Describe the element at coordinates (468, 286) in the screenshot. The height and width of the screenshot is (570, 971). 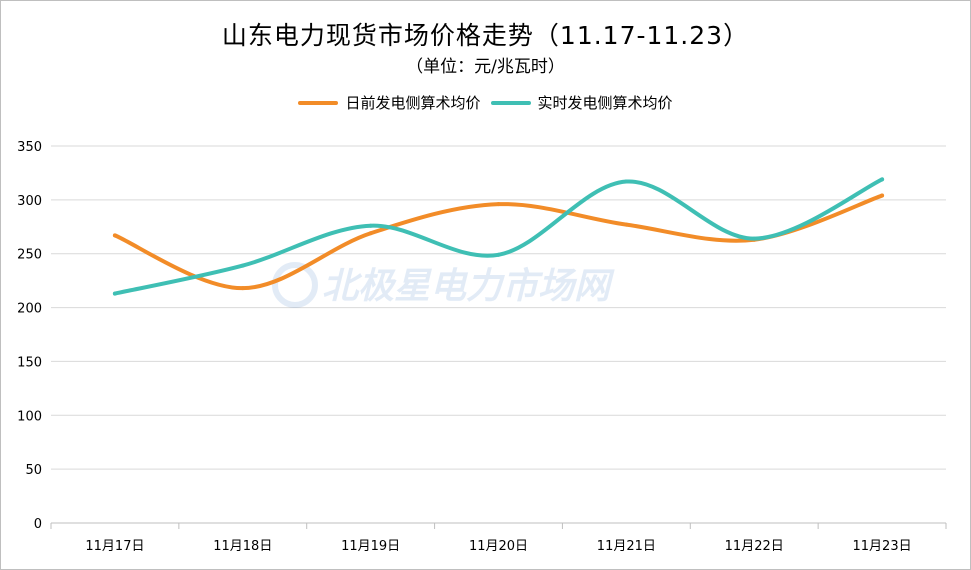
I see `watermark-text: 北极星电力市场网` at that location.